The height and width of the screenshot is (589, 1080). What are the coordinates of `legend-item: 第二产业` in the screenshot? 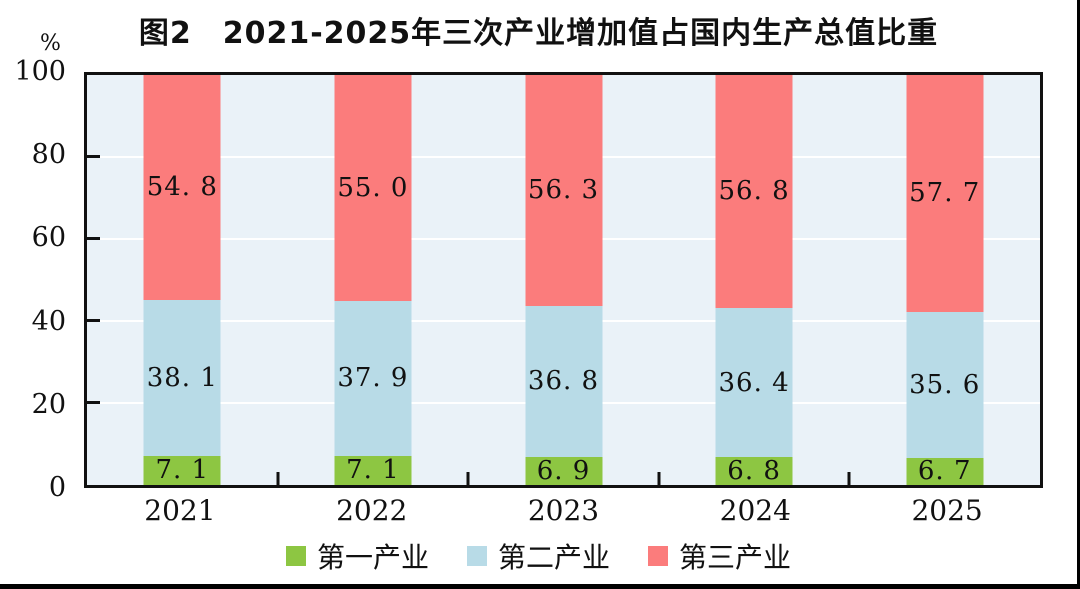 It's located at (538, 556).